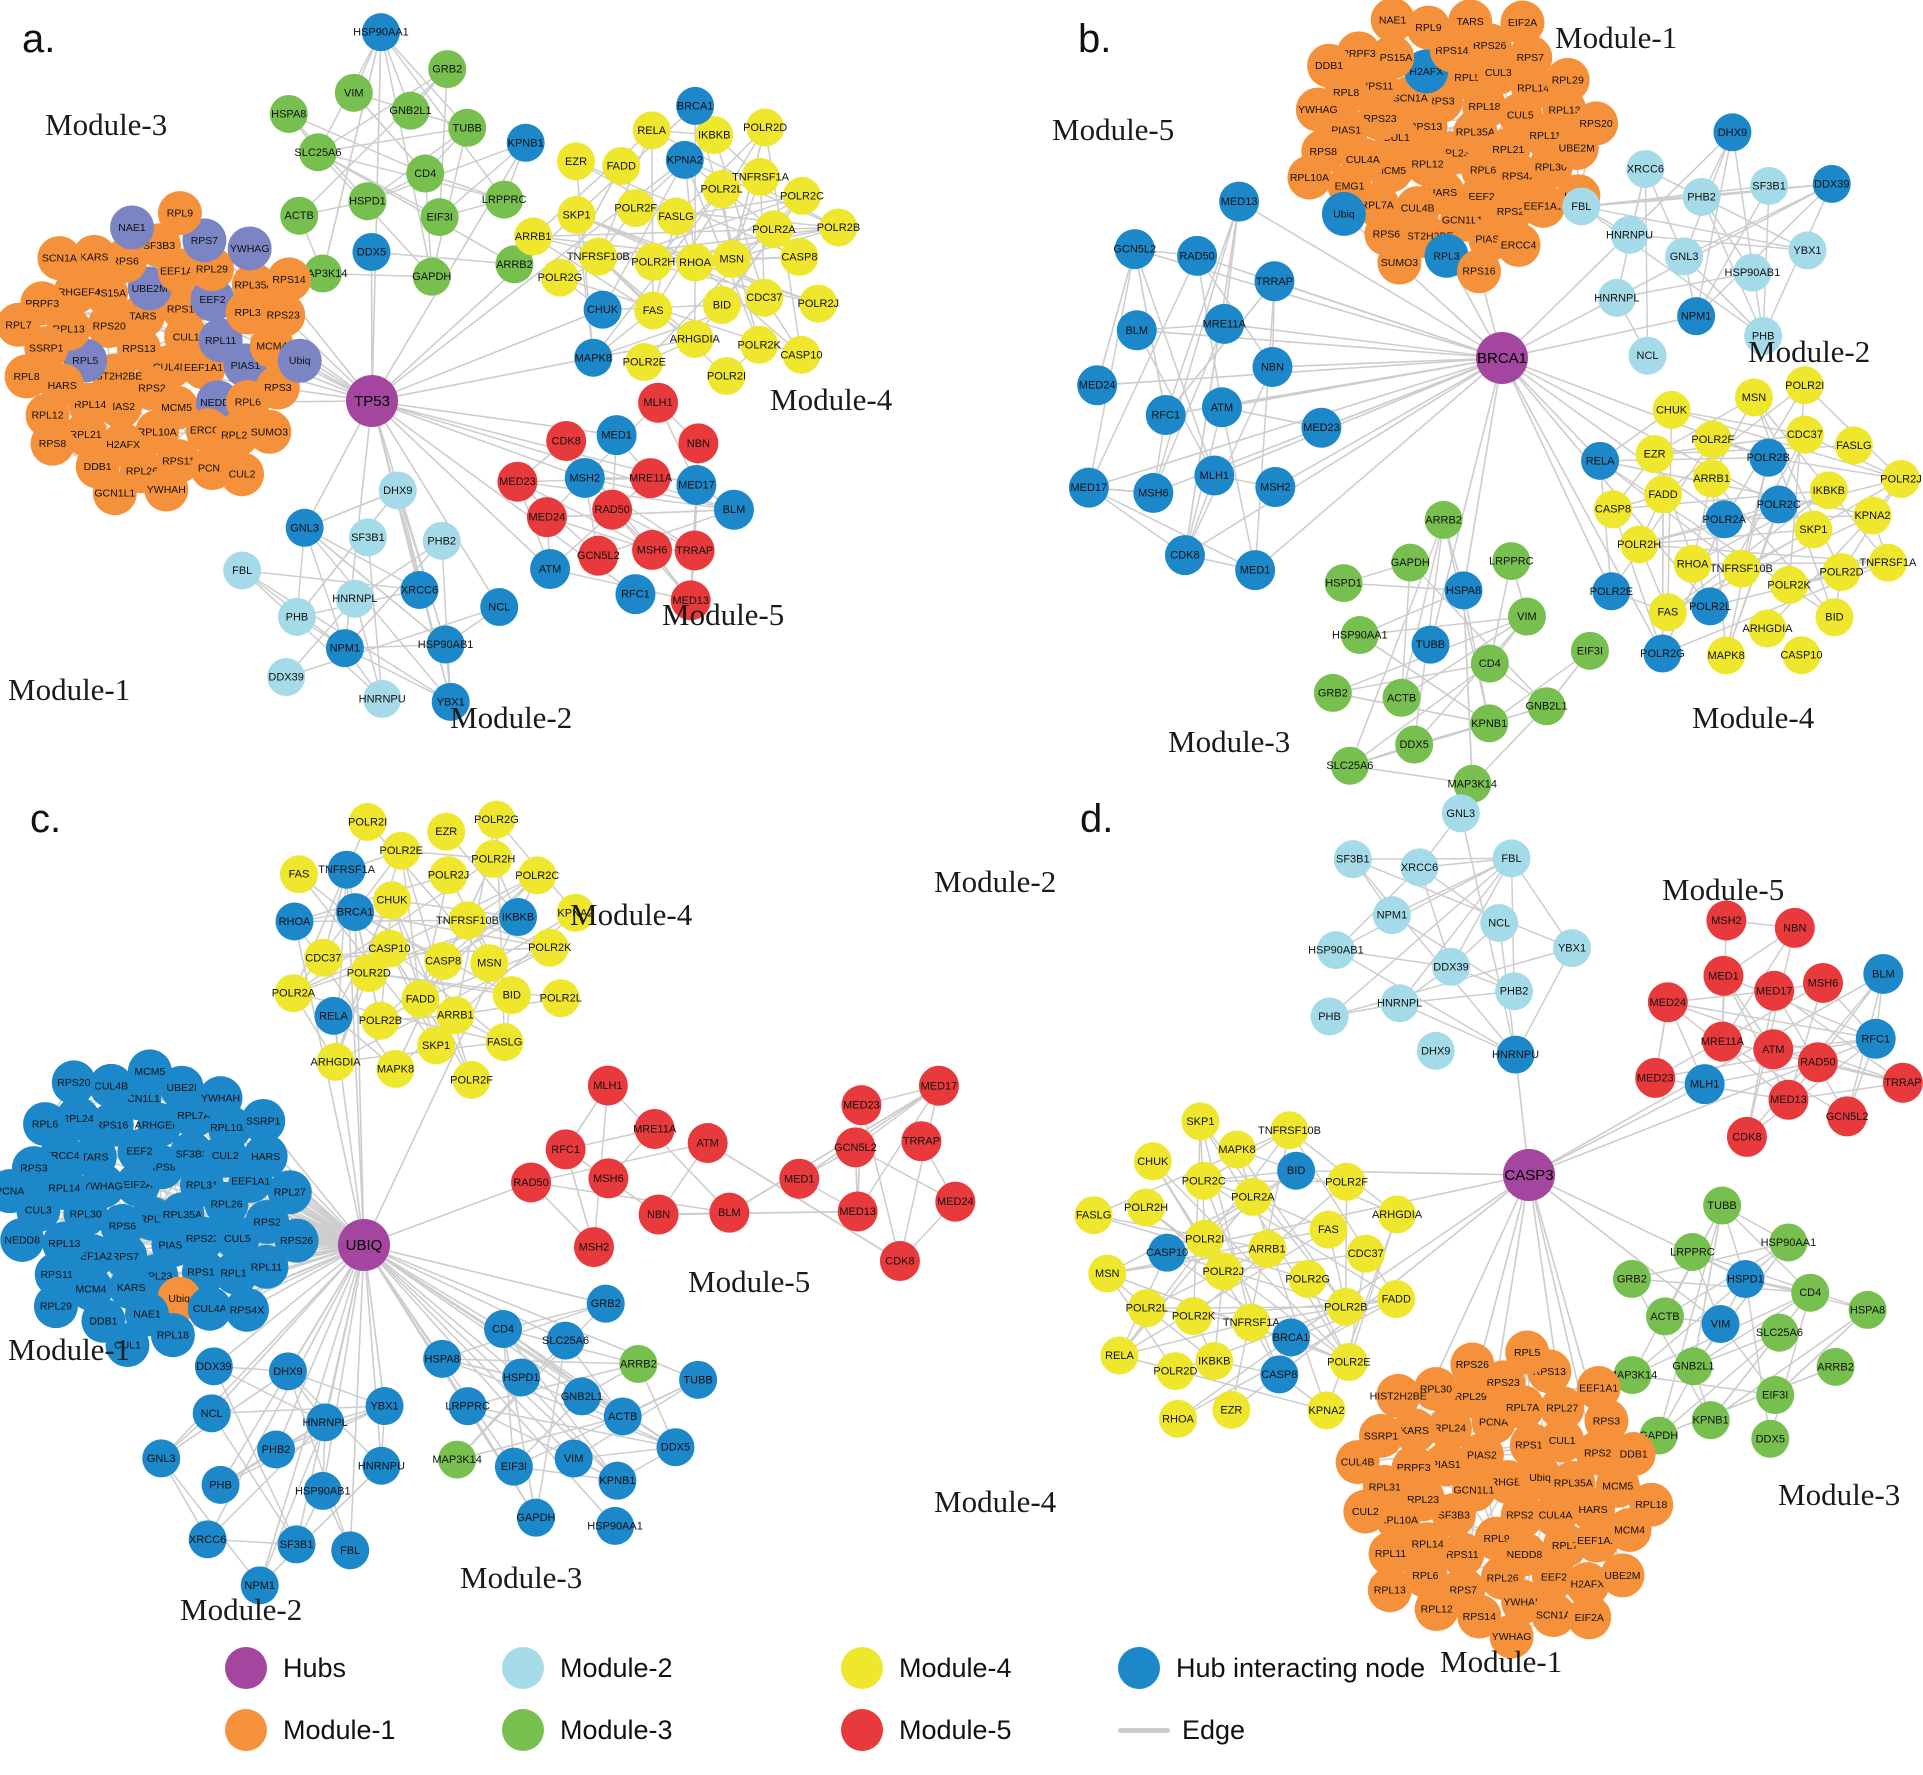 The height and width of the screenshot is (1775, 1923). What do you see at coordinates (1527, 1352) in the screenshot?
I see `node-RPL5` at bounding box center [1527, 1352].